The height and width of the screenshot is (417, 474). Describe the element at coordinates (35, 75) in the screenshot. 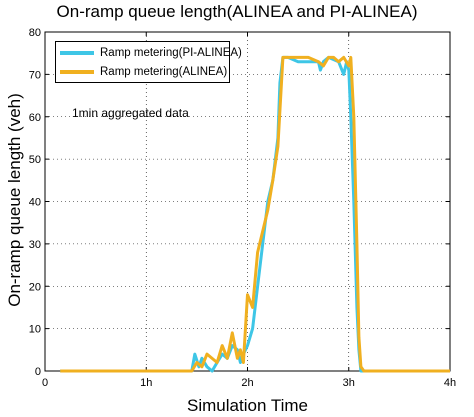

I see `y-tick-label-7: 70` at that location.